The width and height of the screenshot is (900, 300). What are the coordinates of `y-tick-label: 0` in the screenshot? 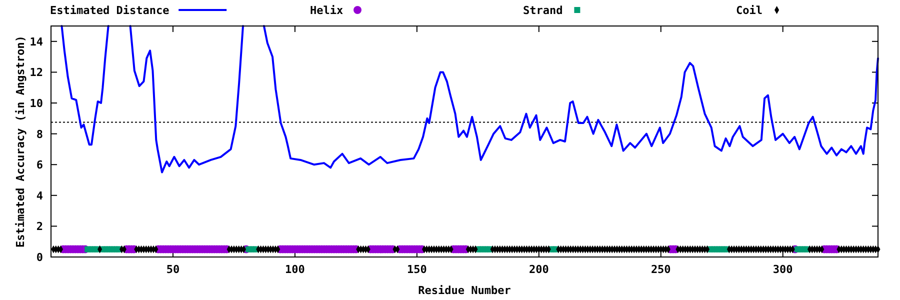 It's located at (39, 257).